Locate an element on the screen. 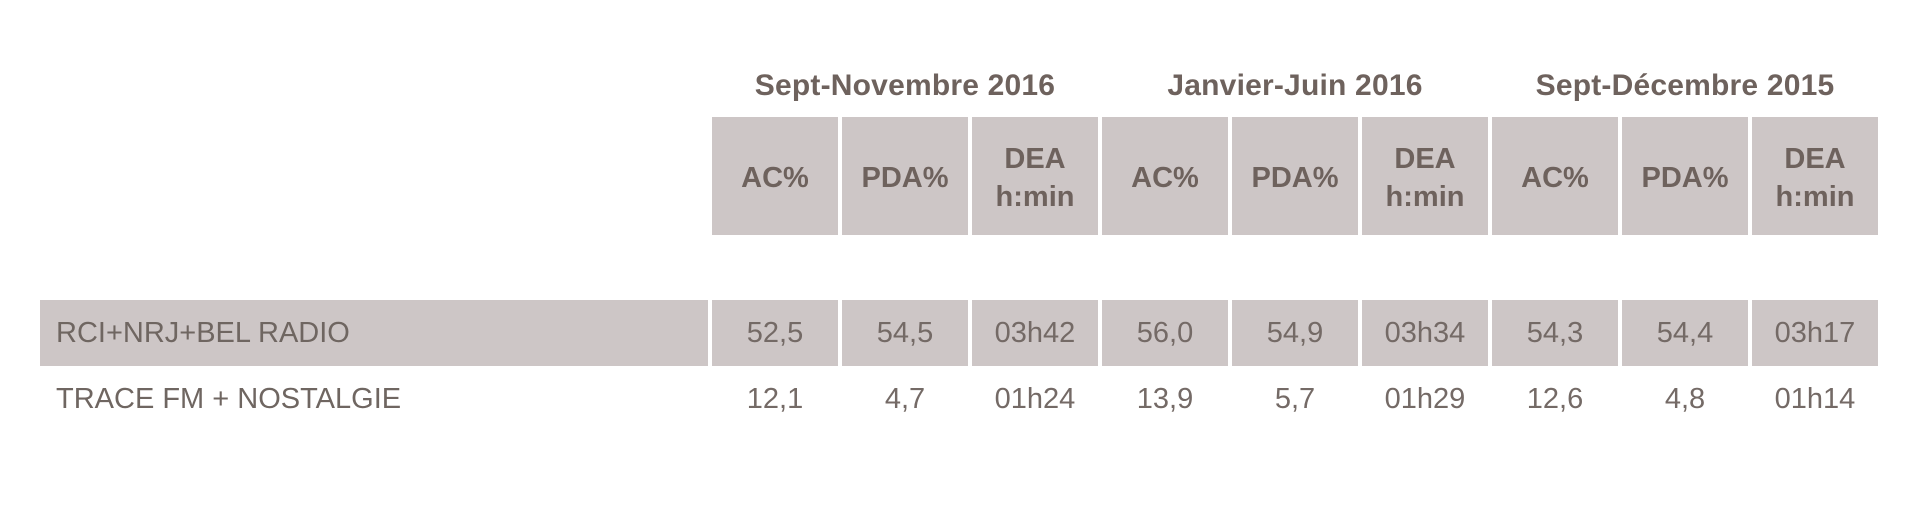 The image size is (1915, 506). data-cell: 01h14 is located at coordinates (1815, 398).